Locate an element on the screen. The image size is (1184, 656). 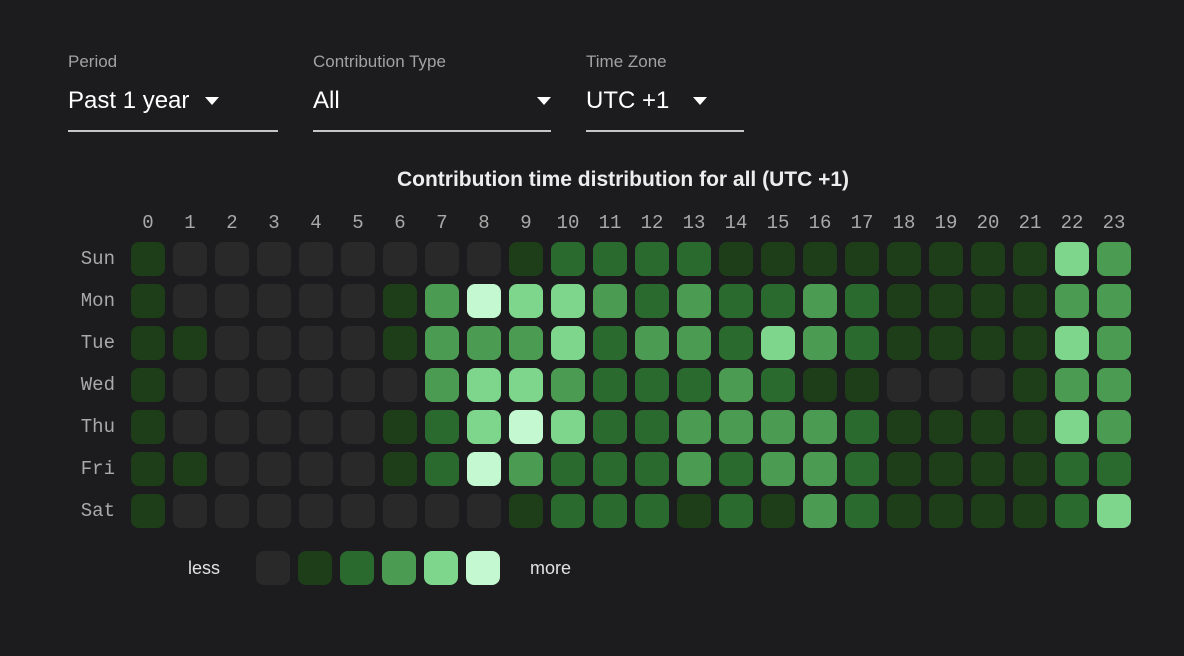
contribution-type-dropdown: All is located at coordinates (432, 109).